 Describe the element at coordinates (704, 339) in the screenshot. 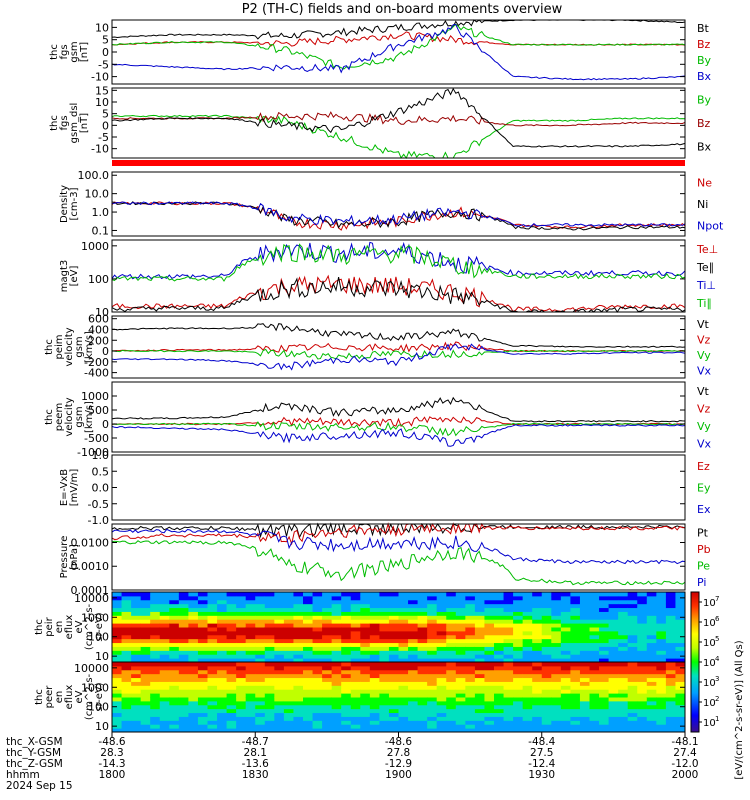

I see `legend-vz: Vz` at that location.